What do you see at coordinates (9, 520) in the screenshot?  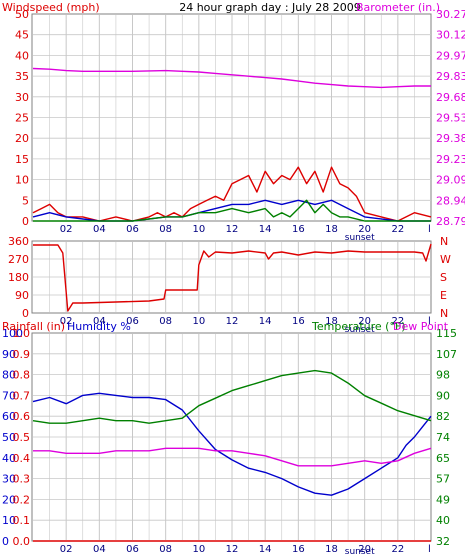 I see `humidity-tick-label: 10` at bounding box center [9, 520].